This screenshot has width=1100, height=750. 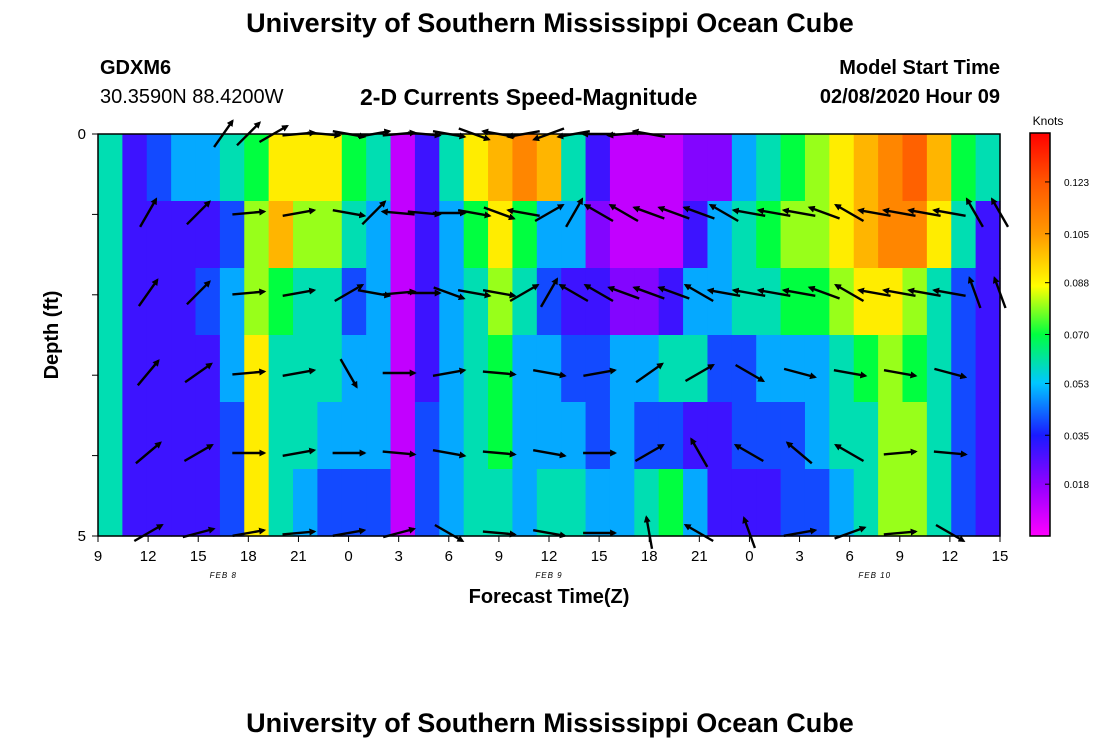 What do you see at coordinates (919, 68) in the screenshot?
I see `model-start-label: Model Start Time` at bounding box center [919, 68].